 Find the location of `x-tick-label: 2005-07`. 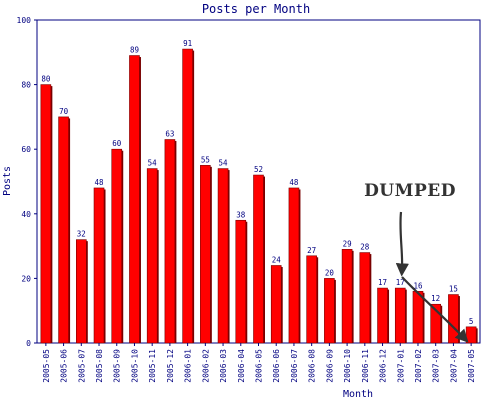

x-tick-label: 2005-07 is located at coordinates (81, 366).